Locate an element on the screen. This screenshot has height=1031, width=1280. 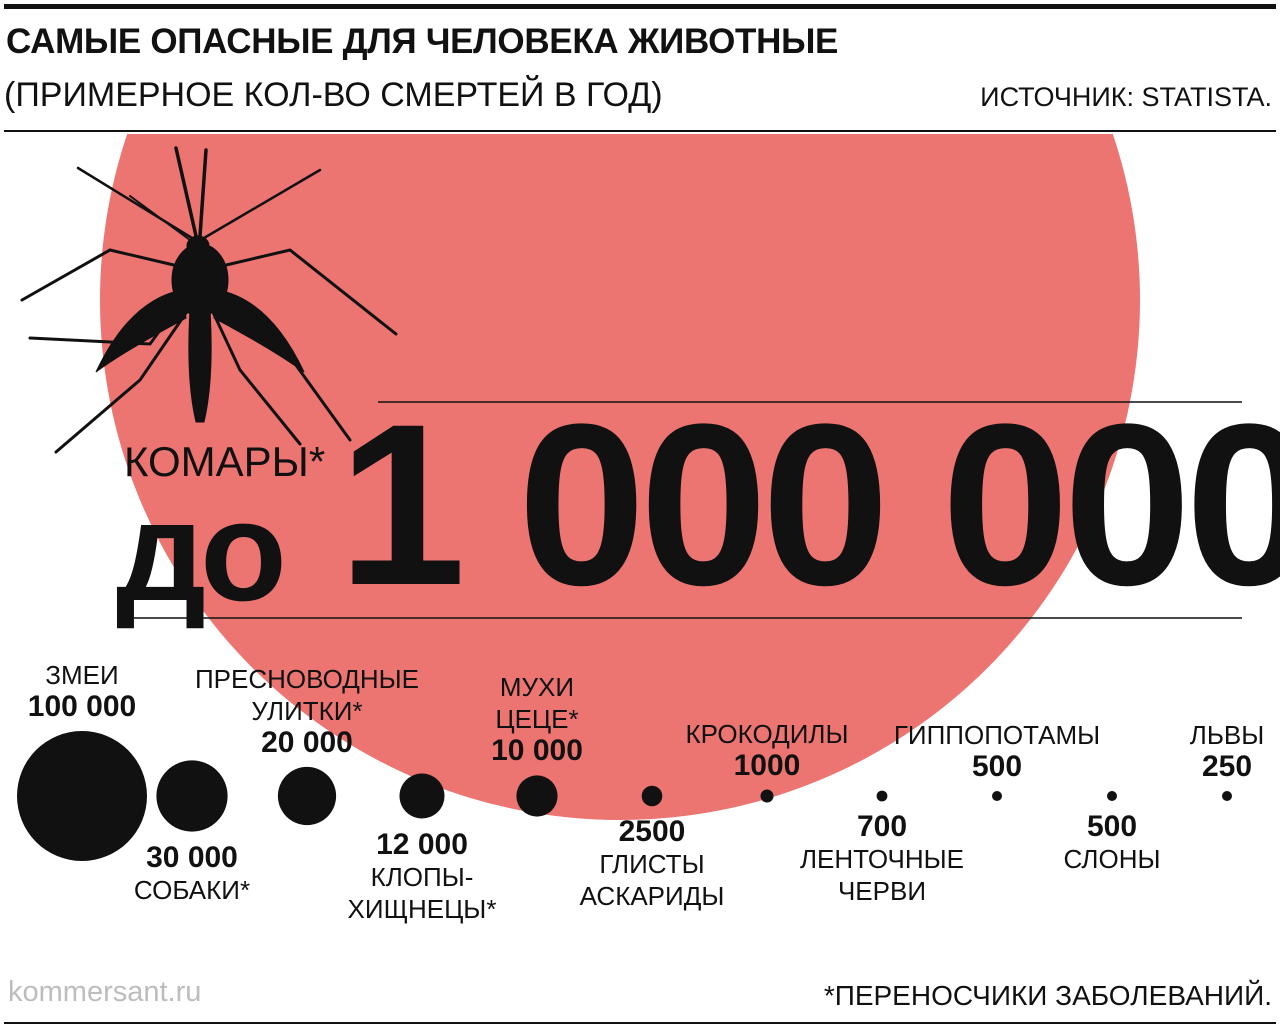
bubble-category: КРОКОДИЛЫ is located at coordinates (767, 733).